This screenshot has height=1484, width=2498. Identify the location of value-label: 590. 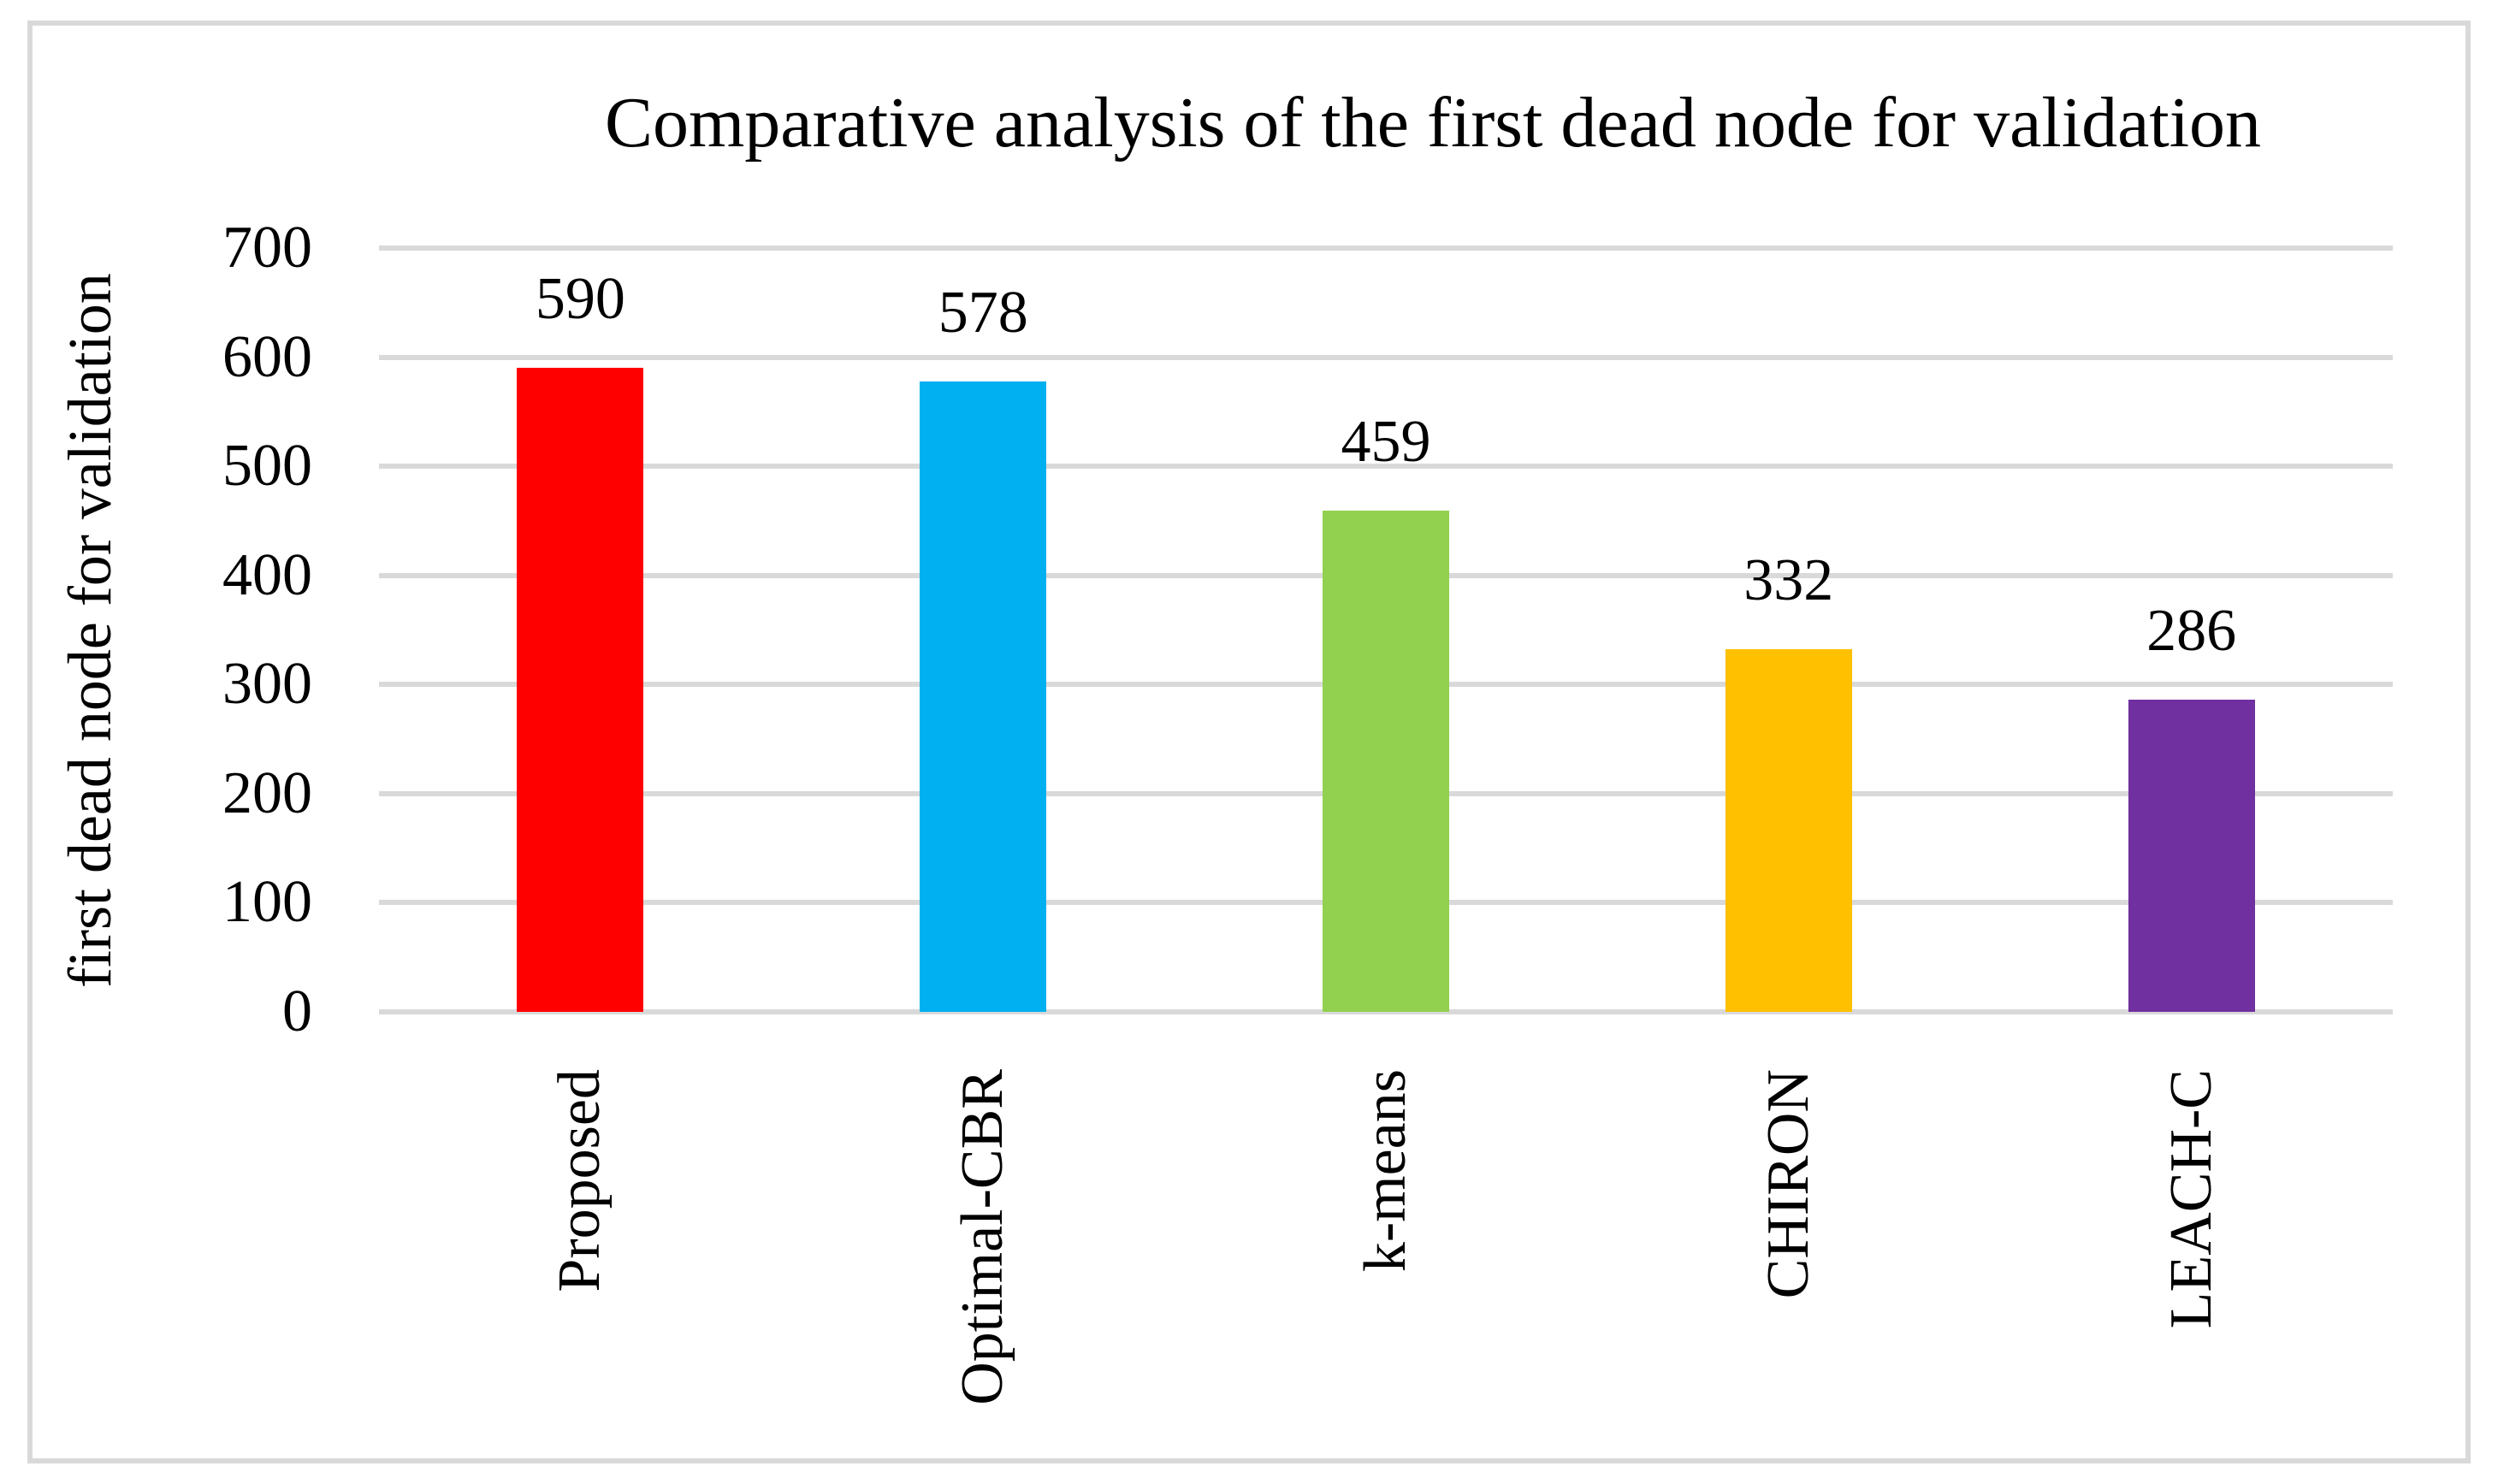
(580, 299).